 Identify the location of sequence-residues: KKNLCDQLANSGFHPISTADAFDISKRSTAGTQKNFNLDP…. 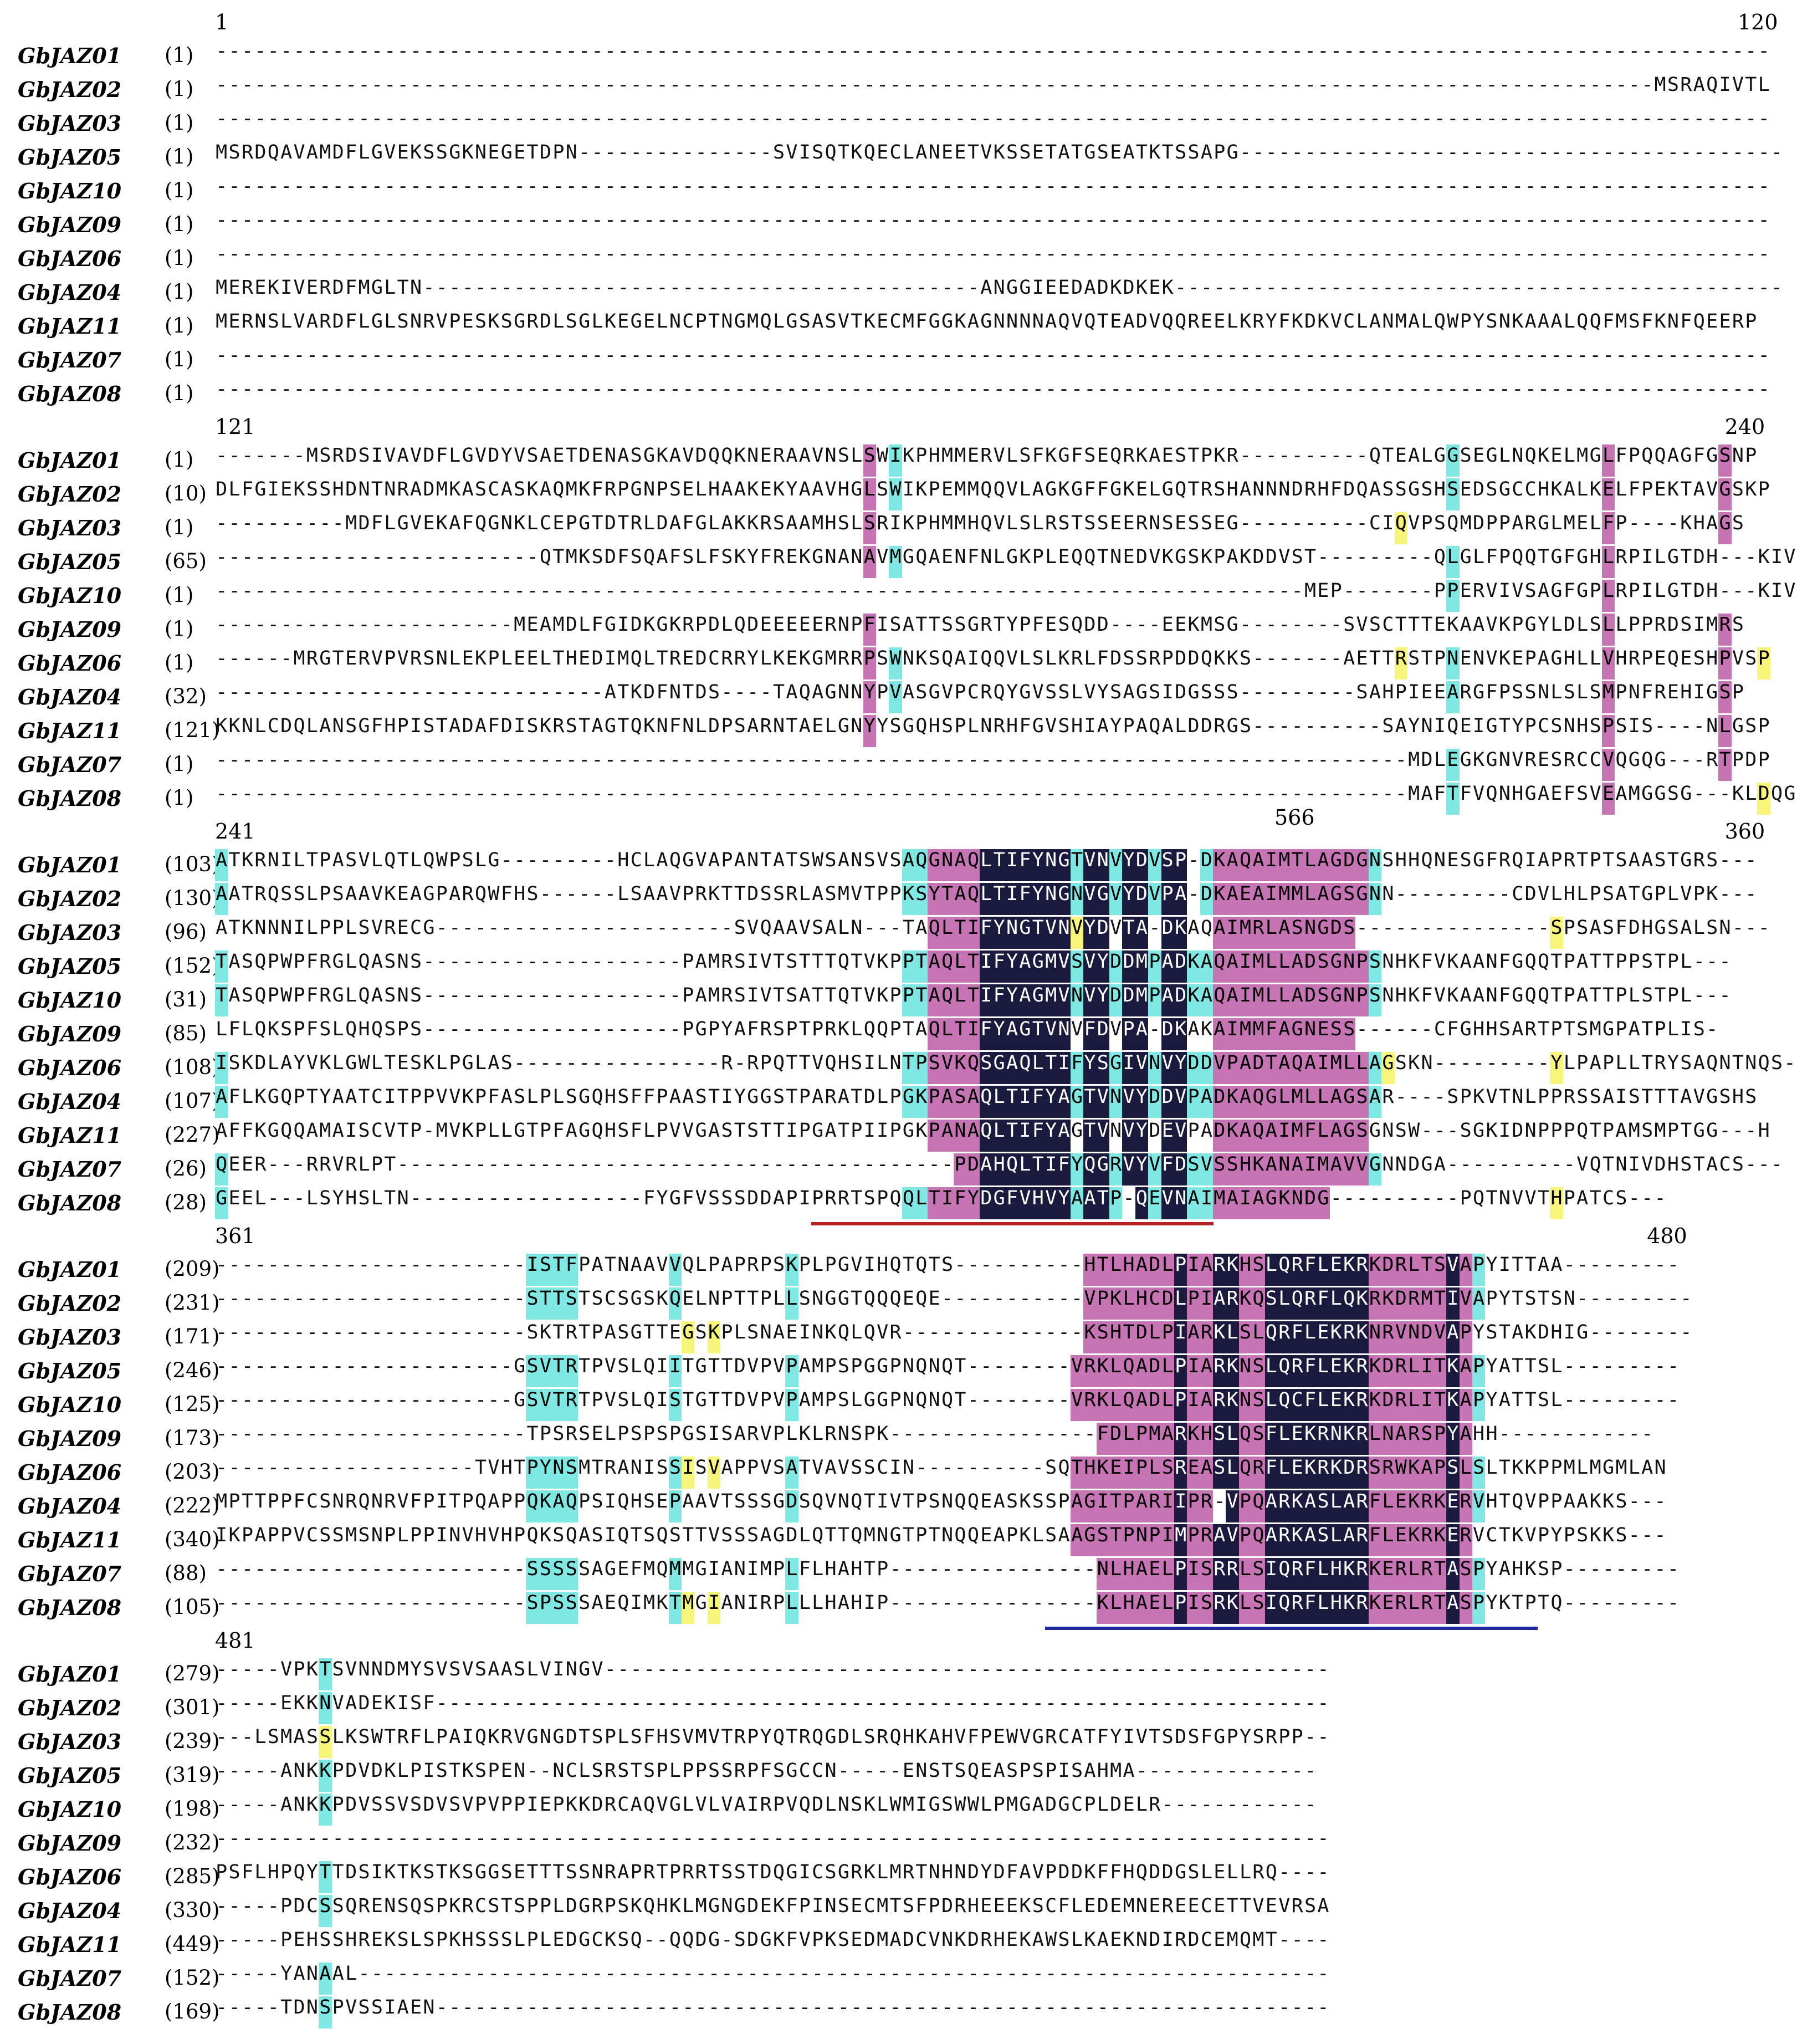
(993, 731).